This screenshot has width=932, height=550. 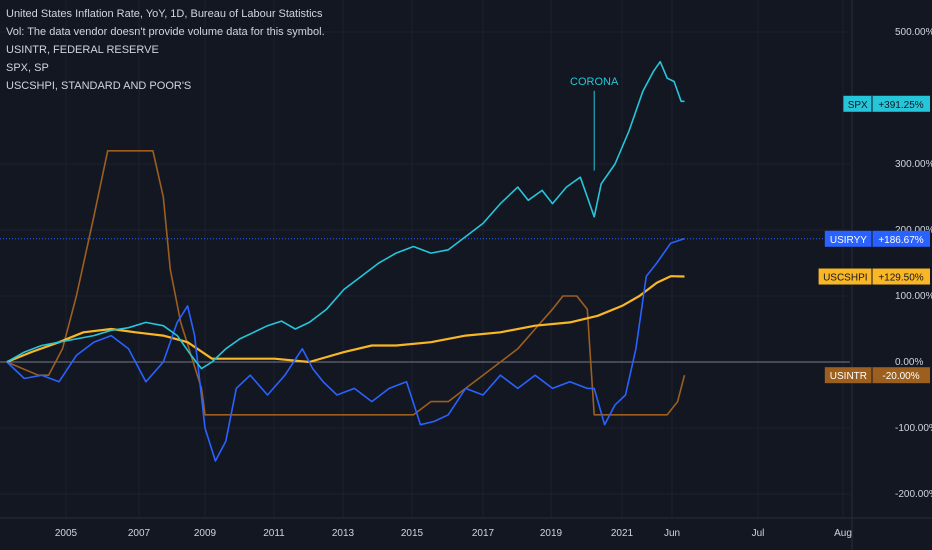 What do you see at coordinates (274, 533) in the screenshot?
I see `x-tick-label: 2011` at bounding box center [274, 533].